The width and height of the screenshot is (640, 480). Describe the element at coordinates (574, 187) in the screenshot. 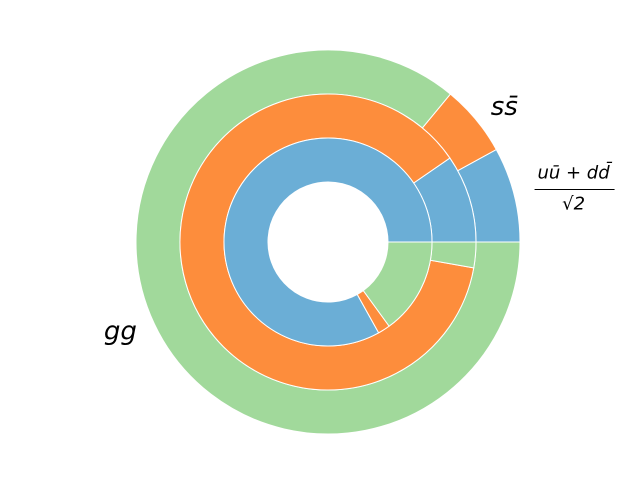

I see `wedge-label: uū + dd̄ √2` at that location.